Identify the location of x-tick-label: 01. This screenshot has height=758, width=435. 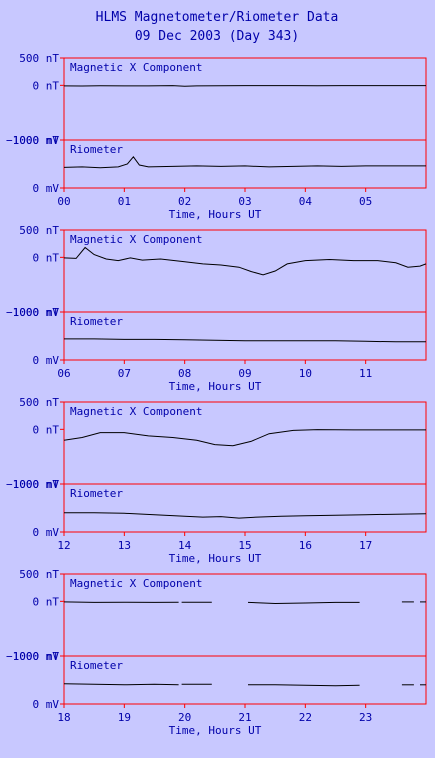
(124, 201).